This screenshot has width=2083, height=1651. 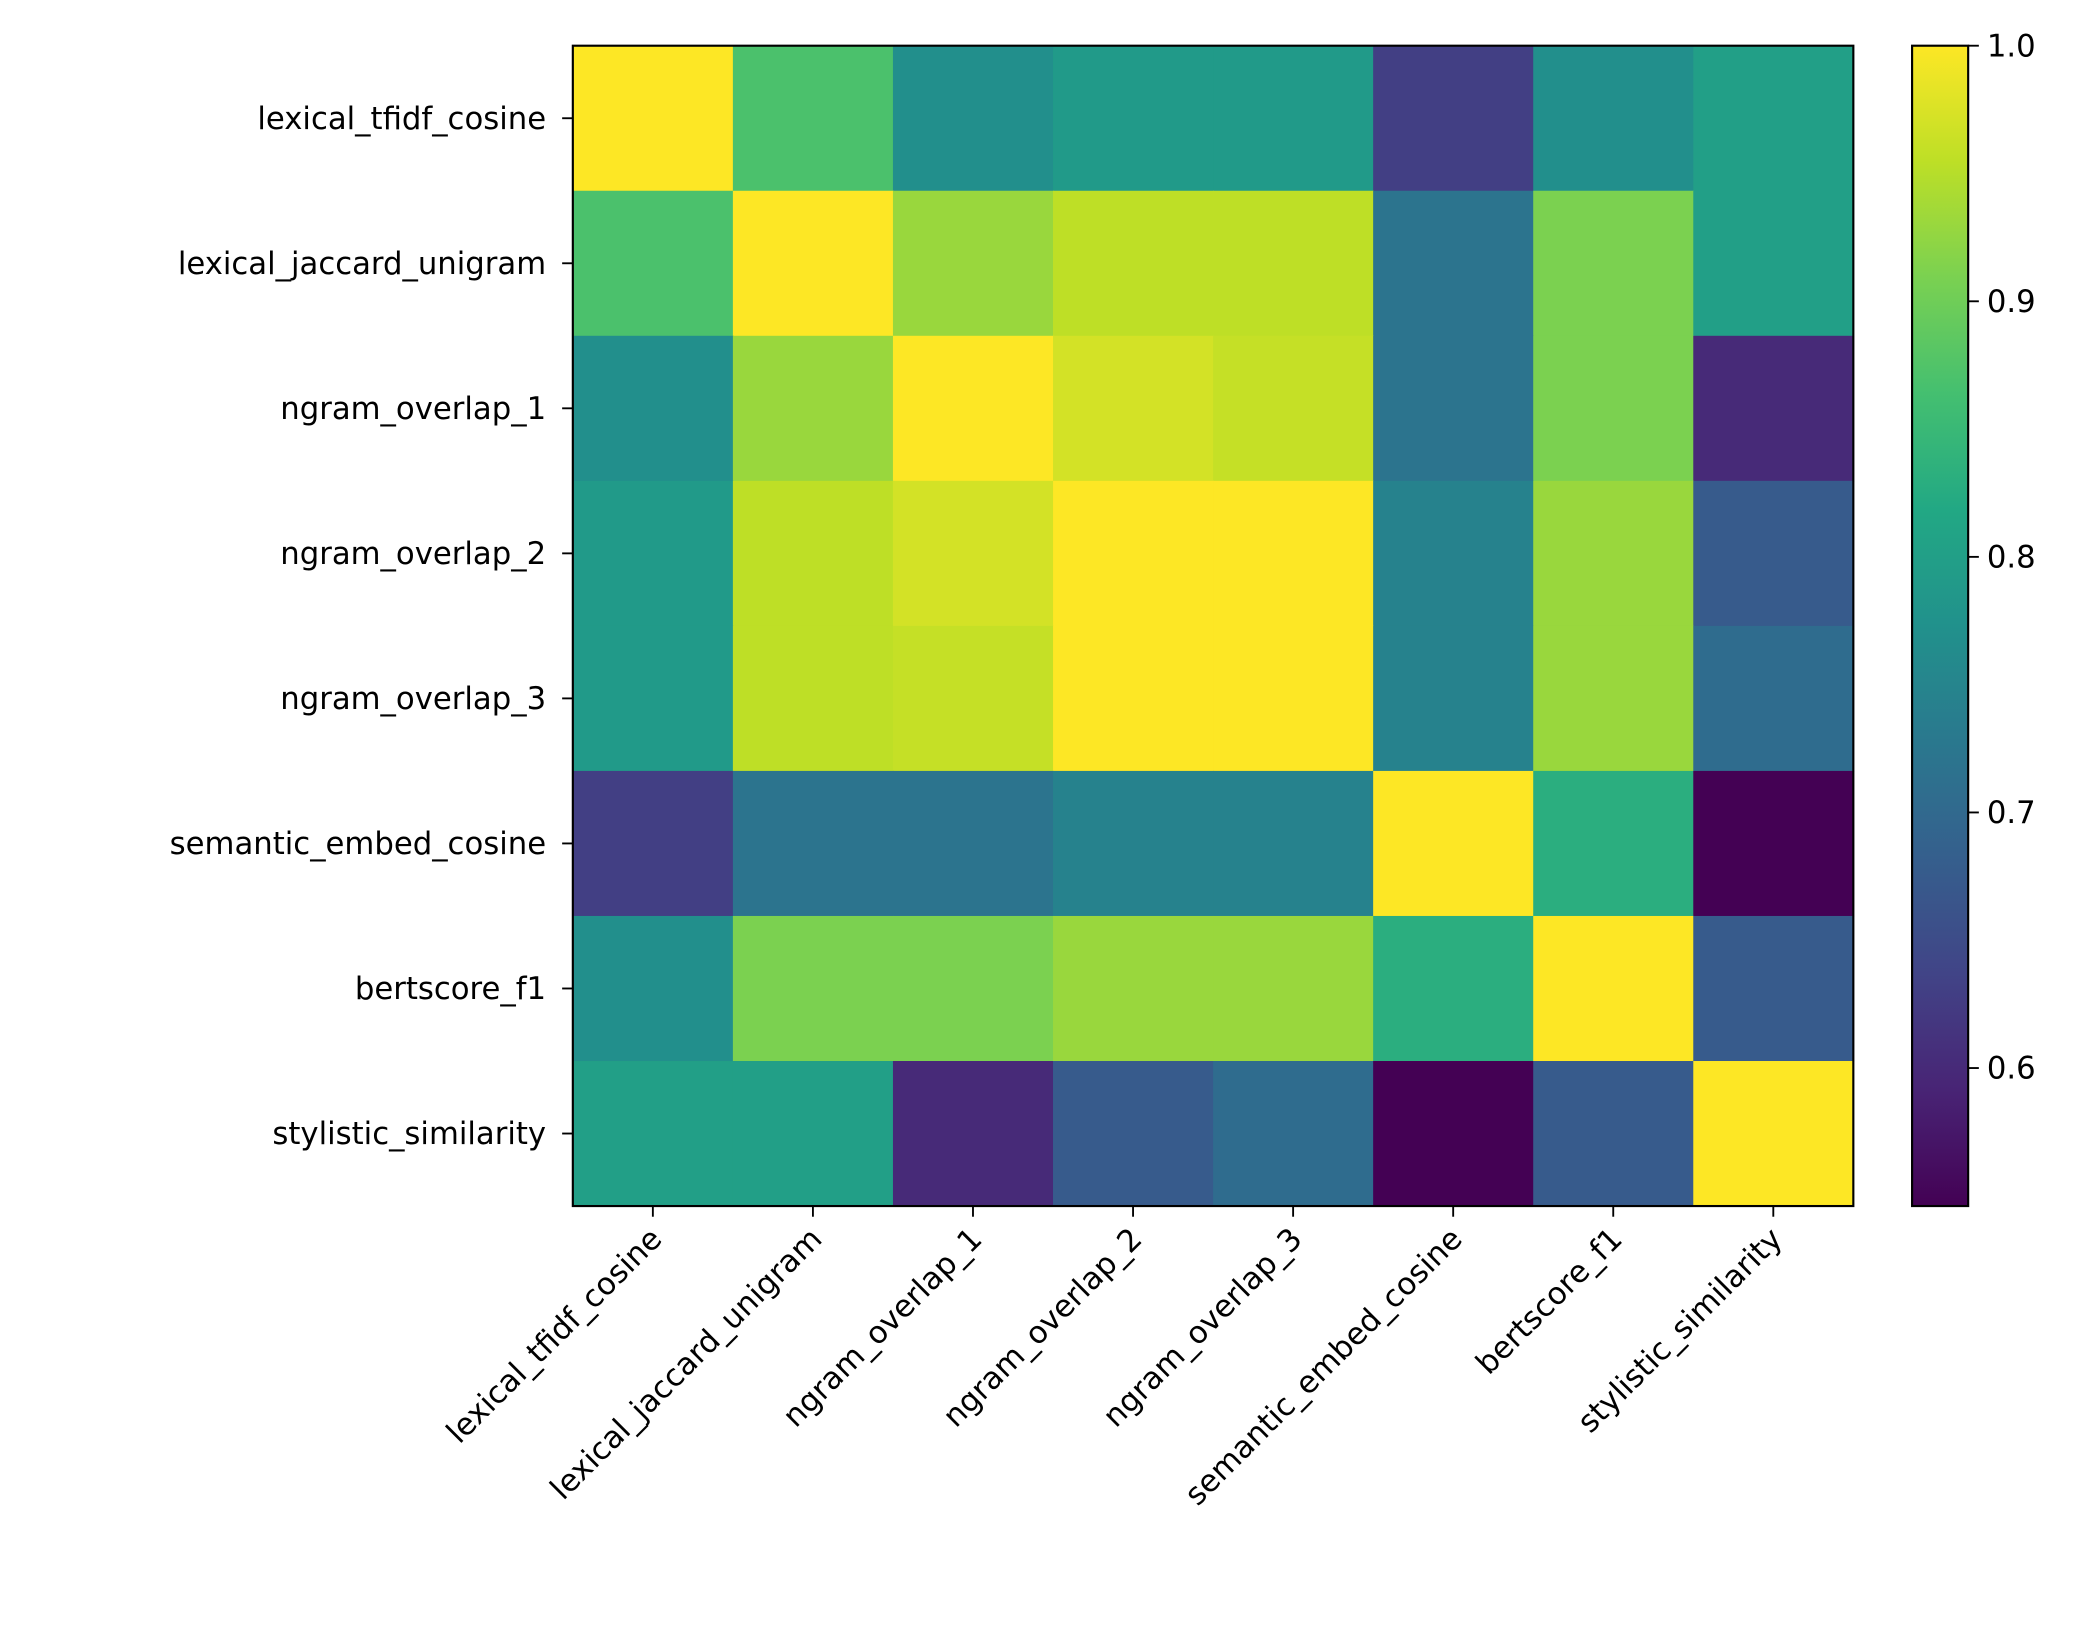 What do you see at coordinates (1324, 1367) in the screenshot?
I see `x-tick-label: semantic_embed_cosine` at bounding box center [1324, 1367].